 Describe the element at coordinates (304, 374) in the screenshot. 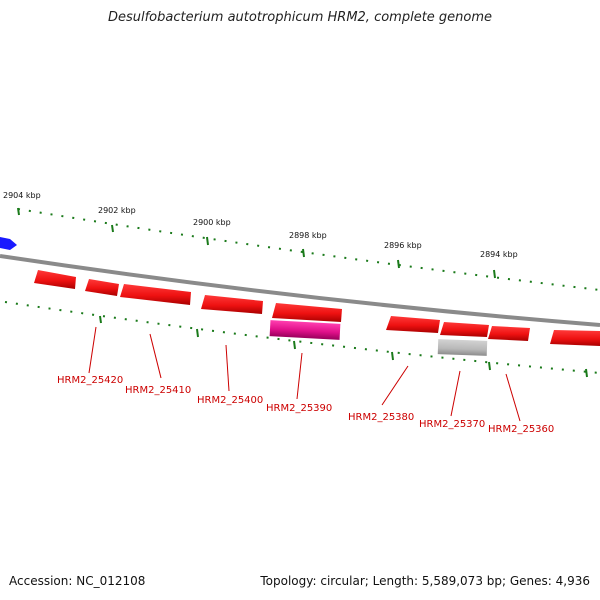

I see `leader-lines` at that location.